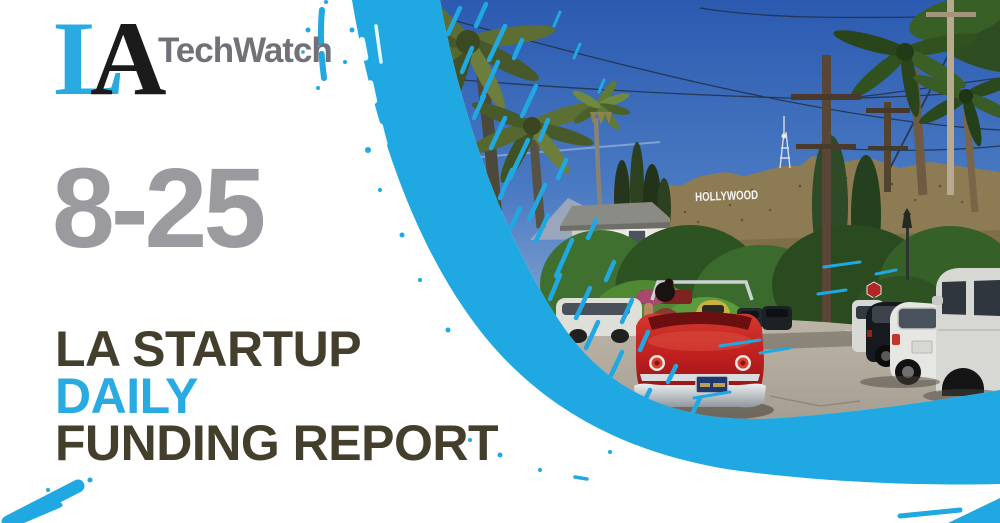 This screenshot has width=1000, height=523. What do you see at coordinates (128, 58) in the screenshot?
I see `logo-letter-a: A` at bounding box center [128, 58].